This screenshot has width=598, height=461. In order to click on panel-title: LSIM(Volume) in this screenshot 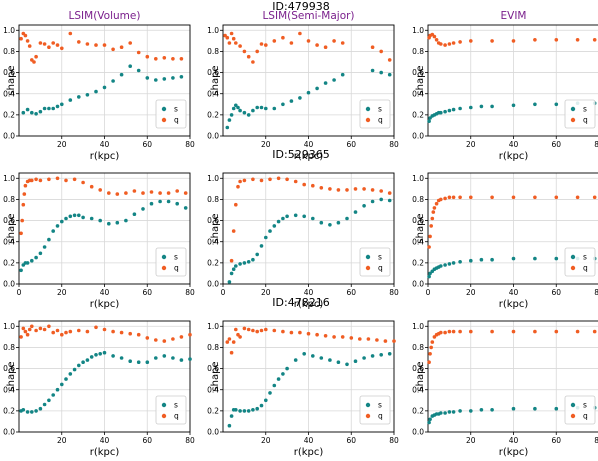, I will do `click(105, 16)`.